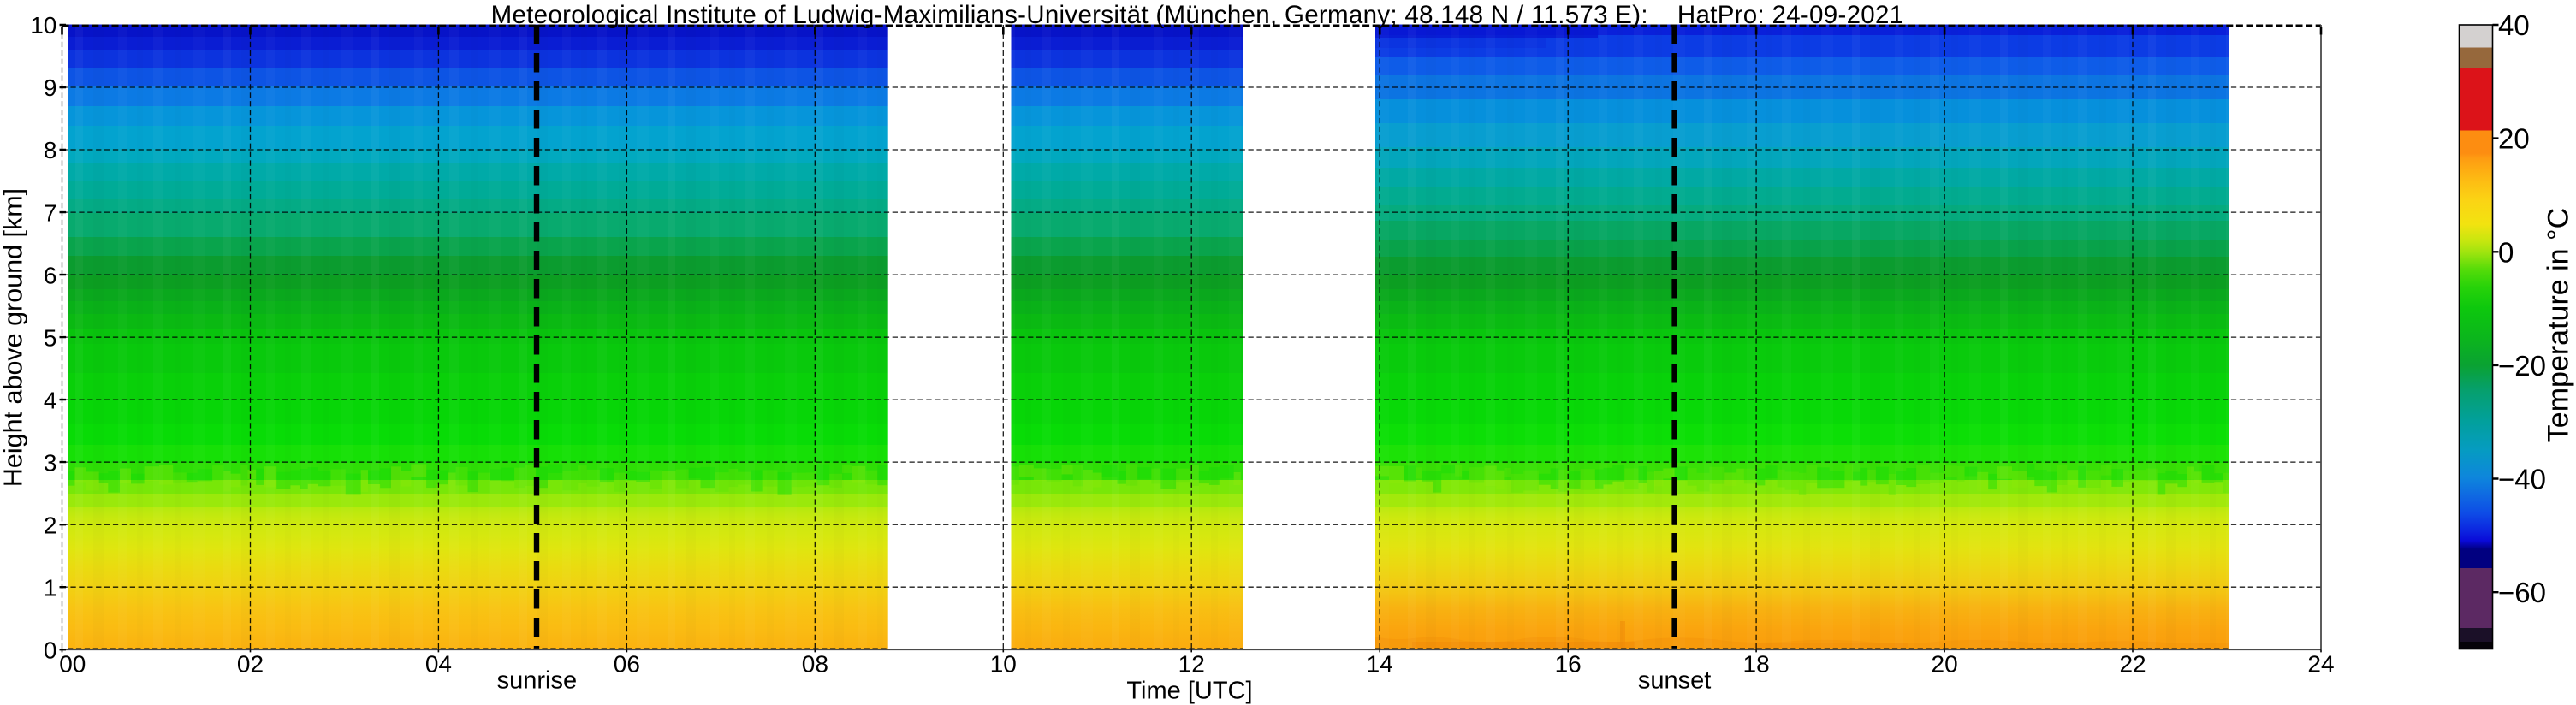 The height and width of the screenshot is (705, 2576). I want to click on svg-text: 9, so click(50, 87).